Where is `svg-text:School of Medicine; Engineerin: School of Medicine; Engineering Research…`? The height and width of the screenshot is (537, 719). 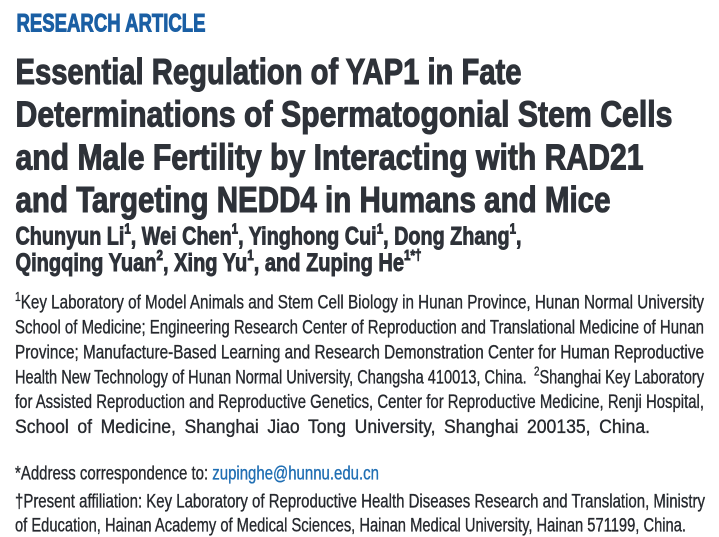 svg-text:School of Medicine; Engineerin: School of Medicine; Engineering Research… is located at coordinates (359, 328).